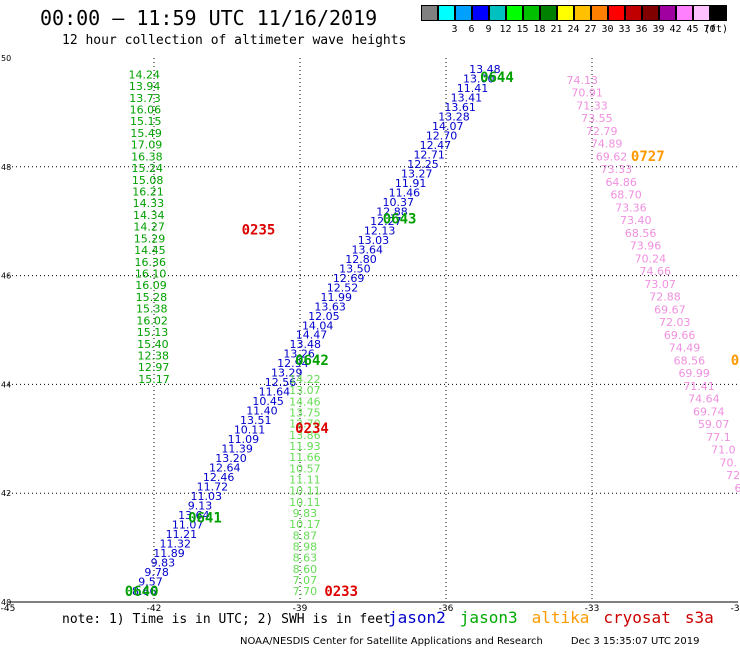 The image size is (740, 650). What do you see at coordinates (374, 240) in the screenshot?
I see `wave-height-value: 13.03` at bounding box center [374, 240].